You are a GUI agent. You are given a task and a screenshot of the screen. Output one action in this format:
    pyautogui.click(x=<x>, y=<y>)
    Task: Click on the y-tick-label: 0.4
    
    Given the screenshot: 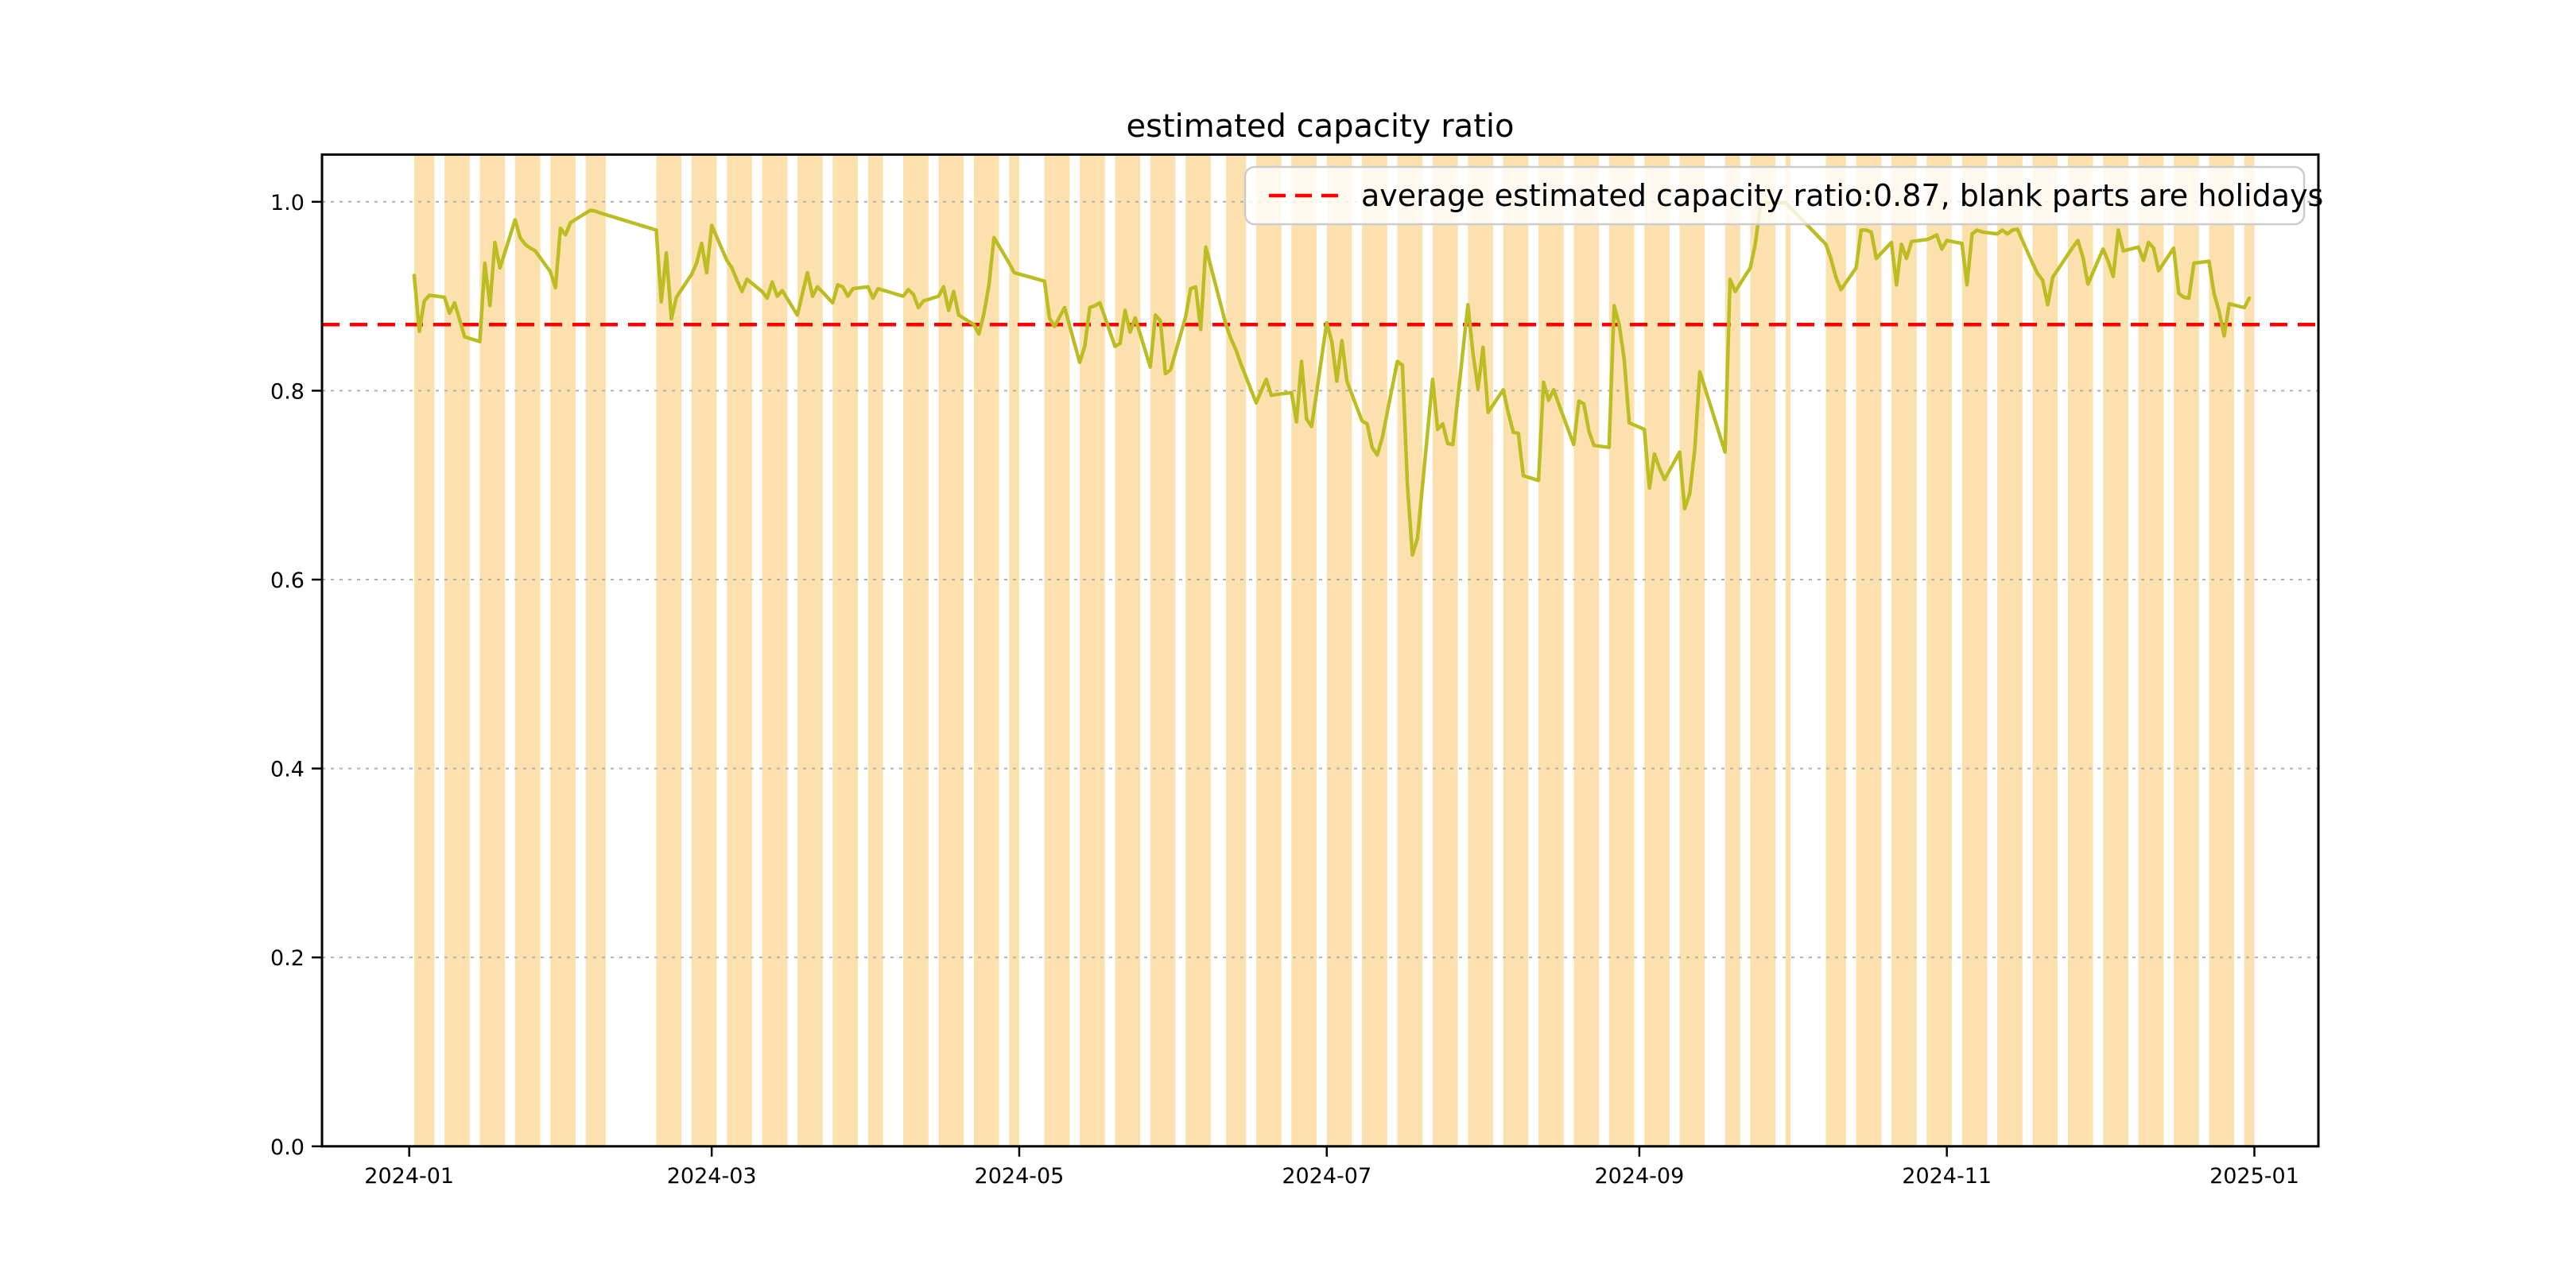 What is the action you would take?
    pyautogui.click(x=287, y=770)
    